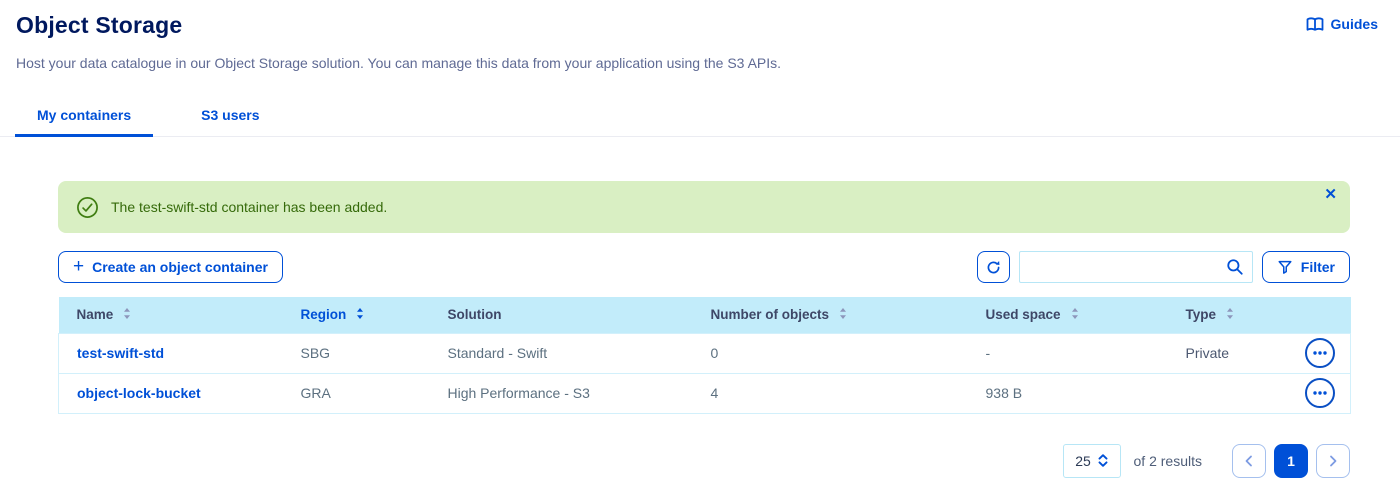 This screenshot has width=1400, height=501. I want to click on toolbar: + Create an object container, so click(704, 267).